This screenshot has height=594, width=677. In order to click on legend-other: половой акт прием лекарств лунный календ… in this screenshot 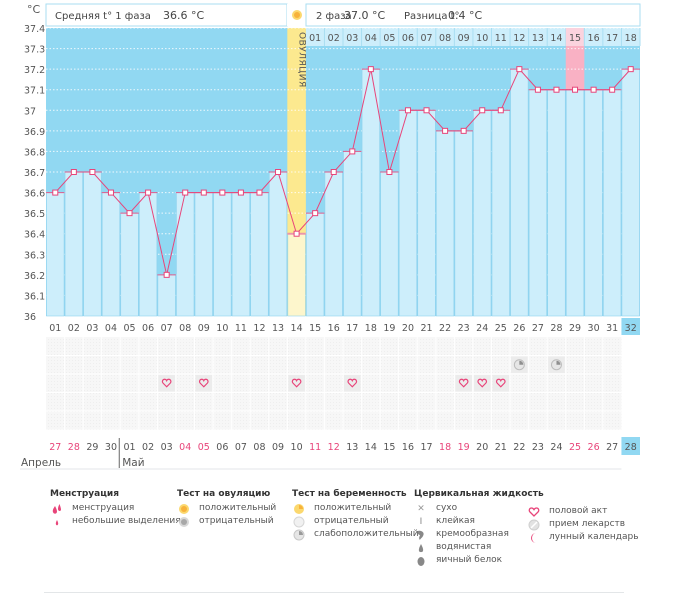, I will do `click(583, 524)`.